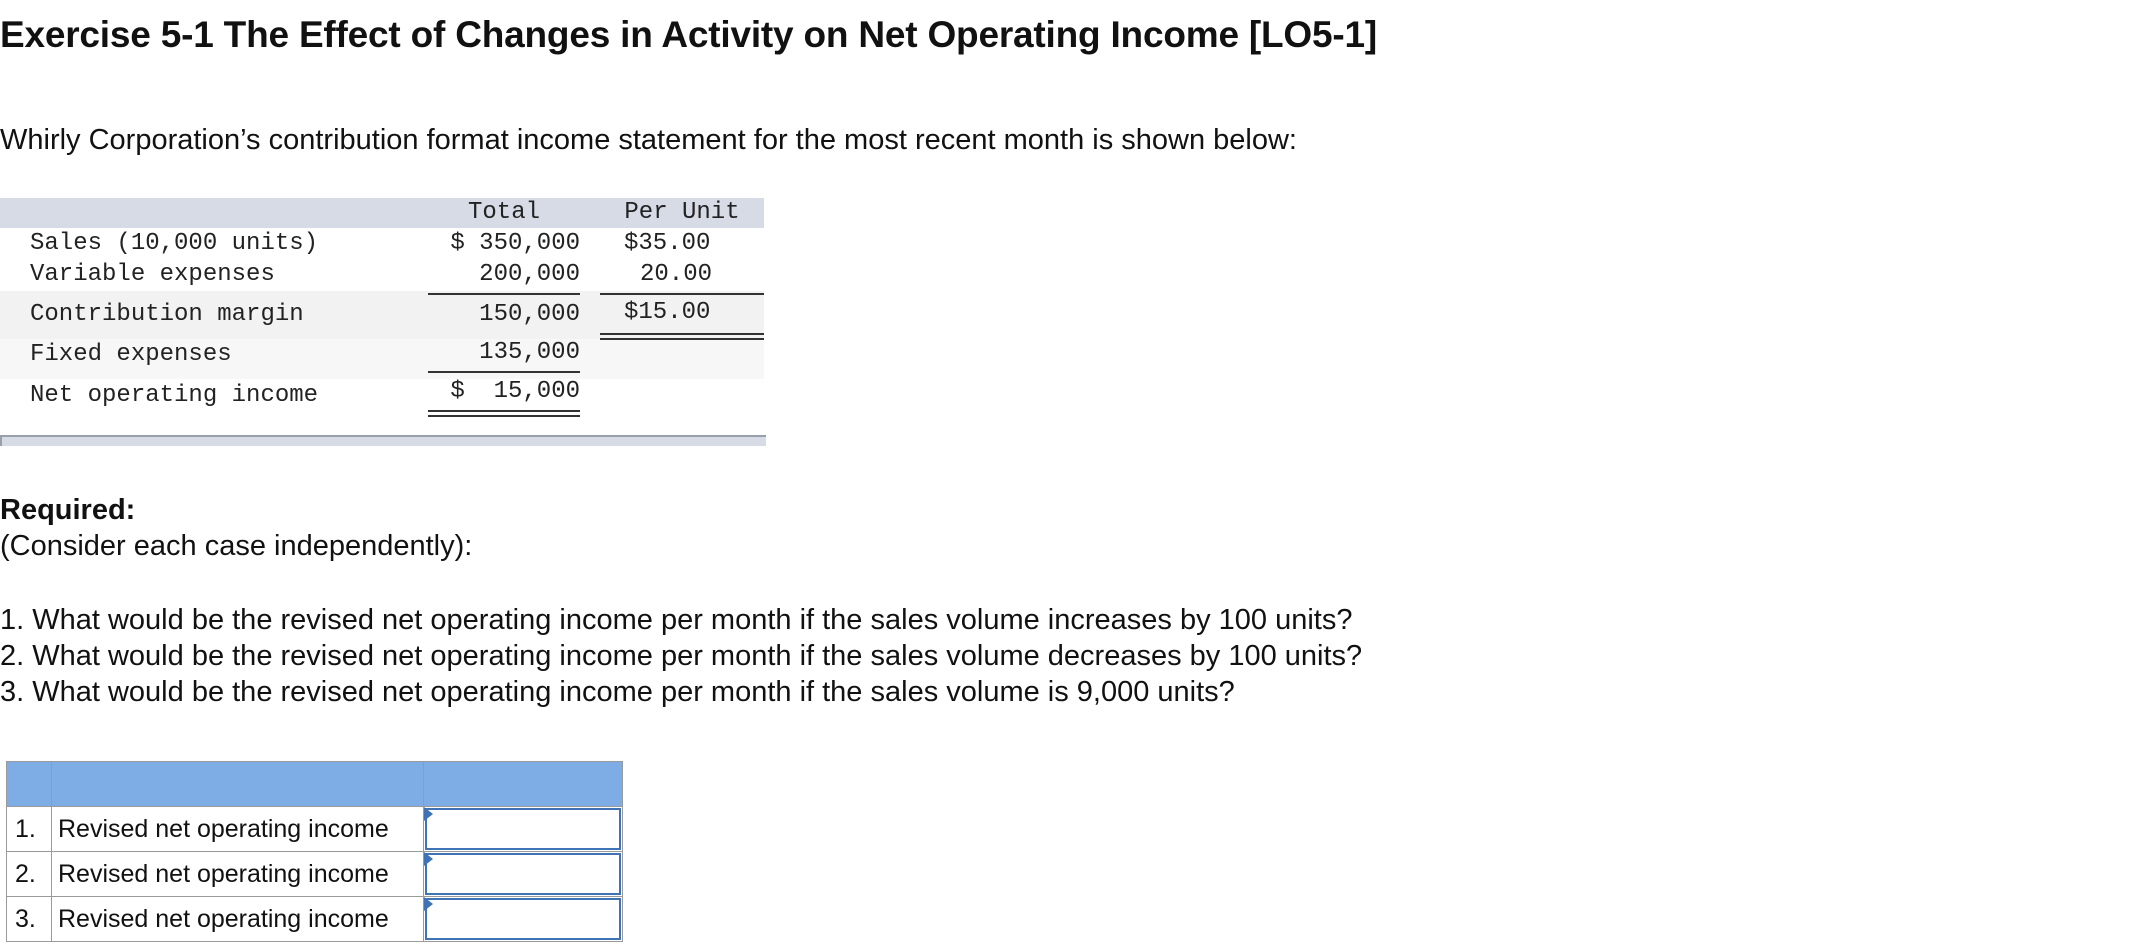  What do you see at coordinates (29, 919) in the screenshot?
I see `answer-row-number: 3.` at bounding box center [29, 919].